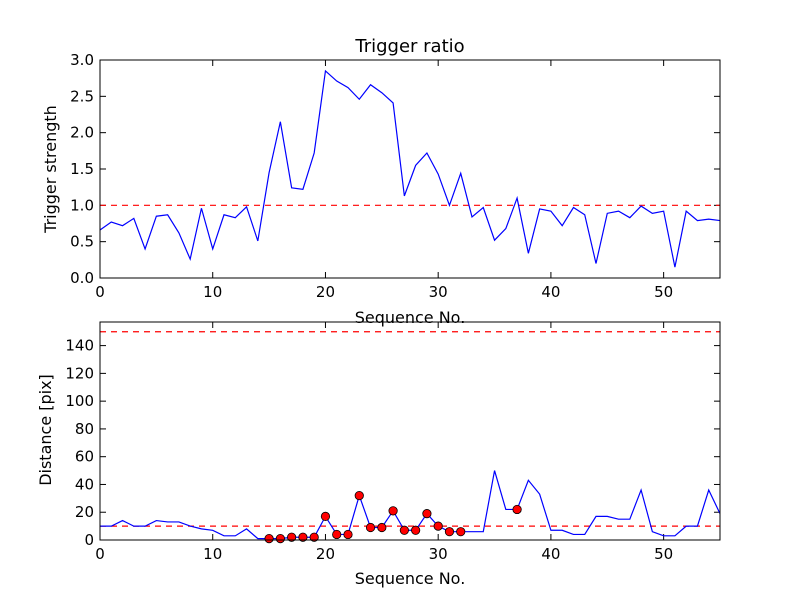 The height and width of the screenshot is (600, 800). Describe the element at coordinates (79, 401) in the screenshot. I see `y-tick-label: 100` at that location.